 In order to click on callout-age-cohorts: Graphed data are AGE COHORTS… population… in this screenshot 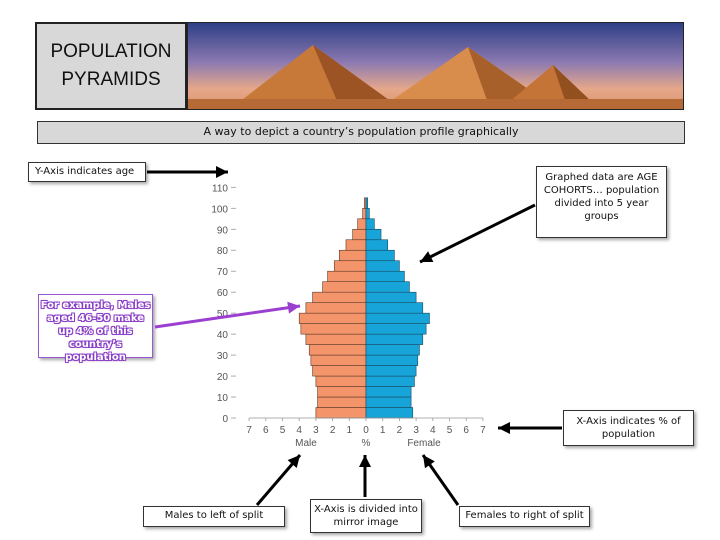, I will do `click(601, 202)`.